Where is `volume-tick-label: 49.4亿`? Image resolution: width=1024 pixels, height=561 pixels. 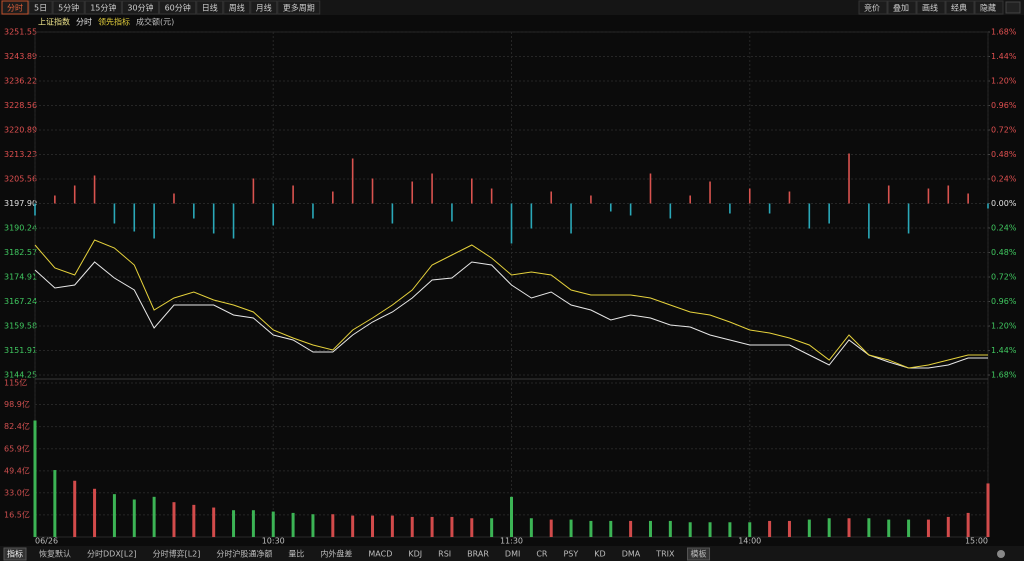 volume-tick-label: 49.4亿 is located at coordinates (17, 470).